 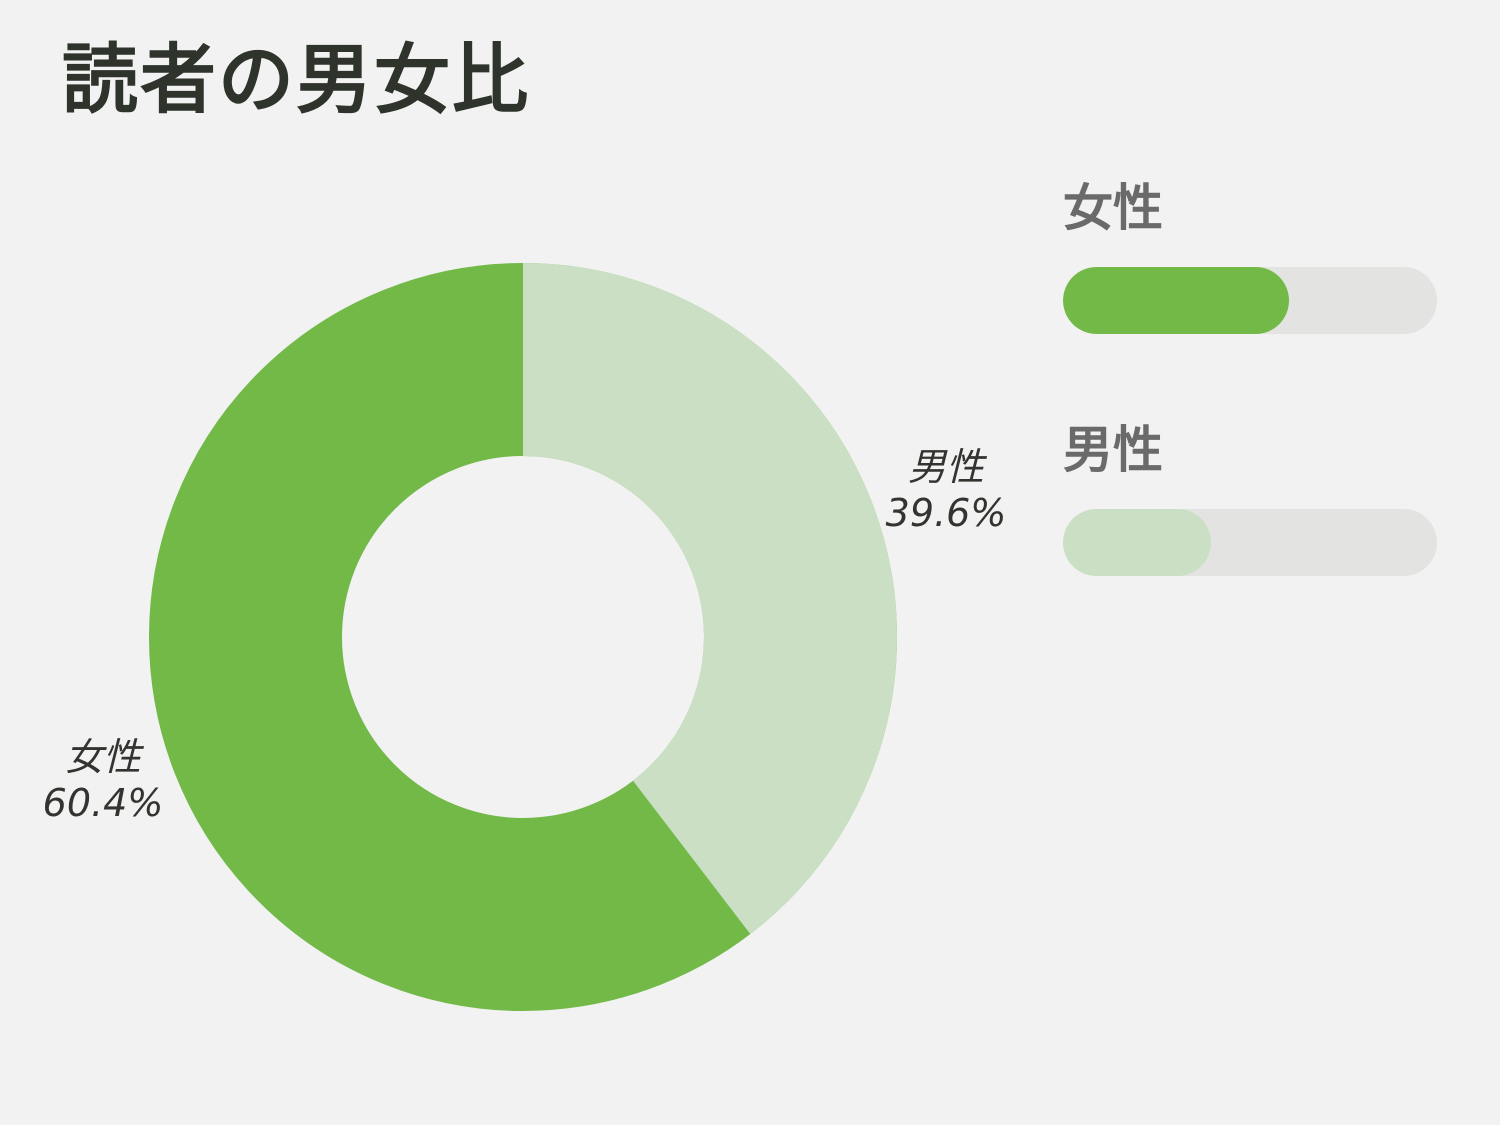 I want to click on legend-bar-male-fill, so click(x=1137, y=542).